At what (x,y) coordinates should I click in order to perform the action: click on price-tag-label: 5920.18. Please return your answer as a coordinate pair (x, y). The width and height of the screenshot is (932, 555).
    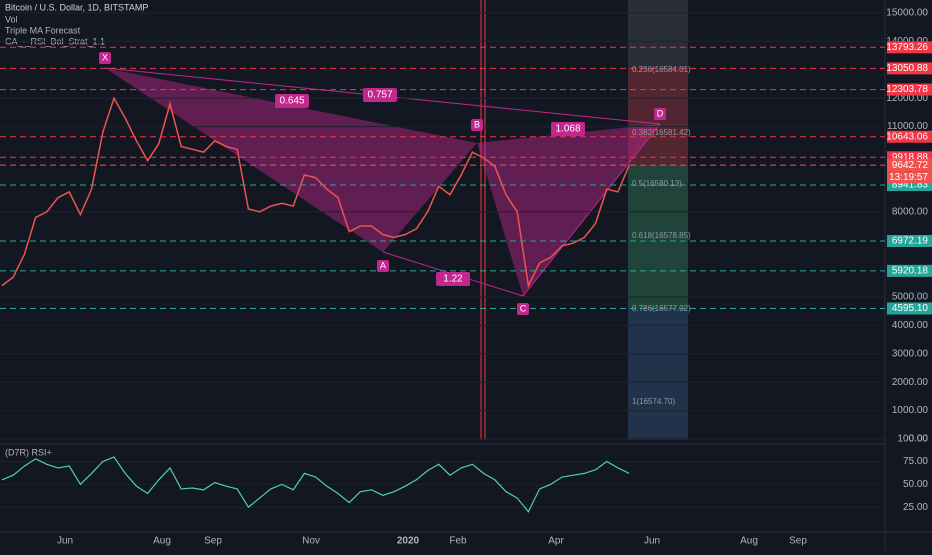
    Looking at the image, I should click on (910, 271).